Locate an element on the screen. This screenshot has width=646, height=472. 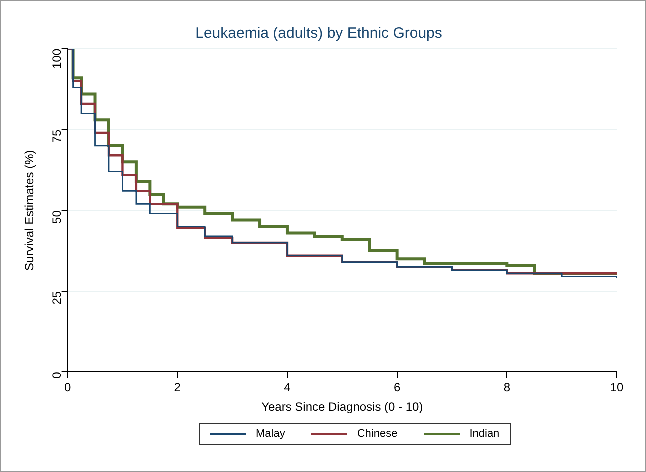
x-axis-title: Years Since Diagnosis (0 - 10) is located at coordinates (343, 407).